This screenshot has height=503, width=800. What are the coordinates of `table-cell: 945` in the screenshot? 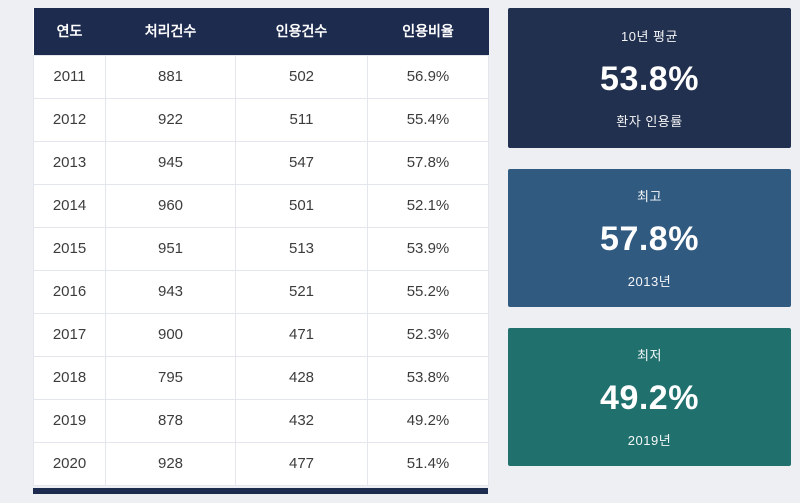 It's located at (170, 162).